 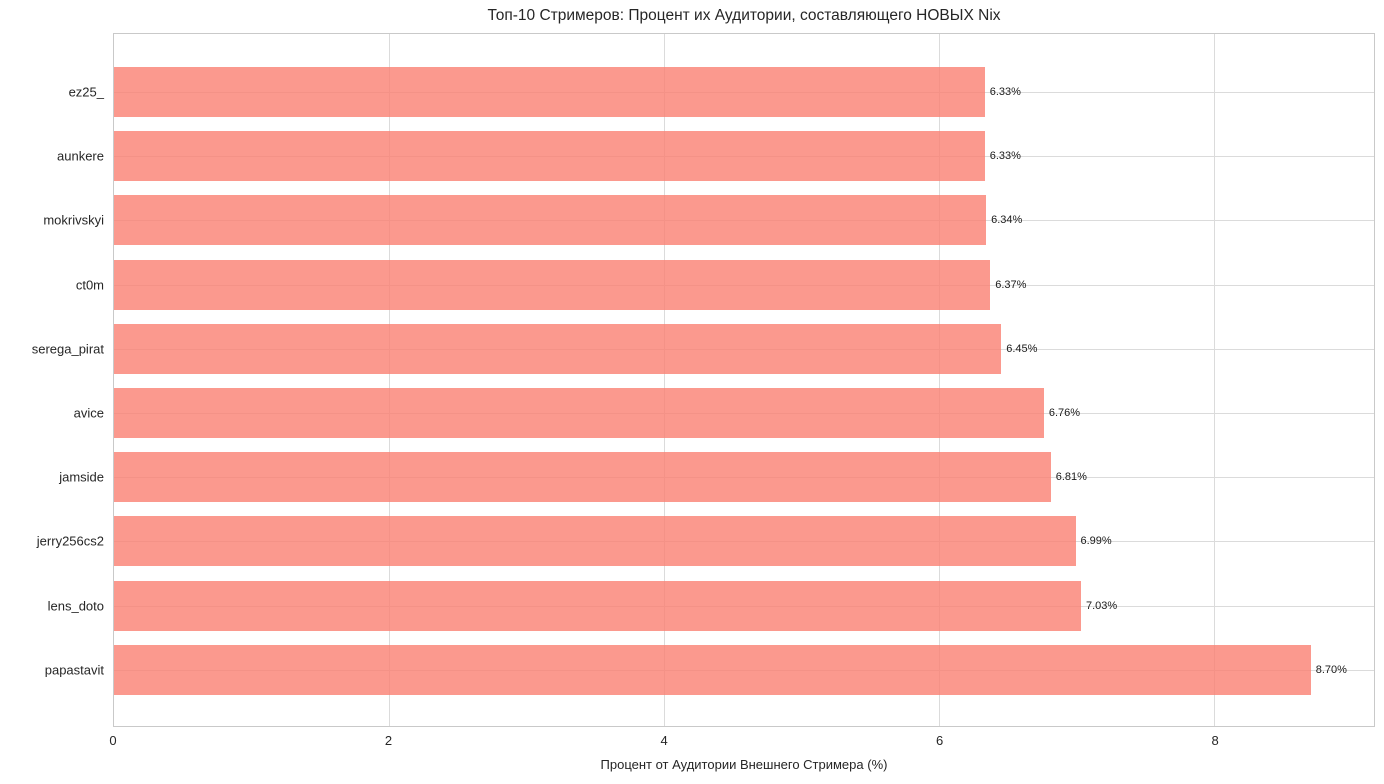 I want to click on x-tick-label: 4, so click(x=664, y=740).